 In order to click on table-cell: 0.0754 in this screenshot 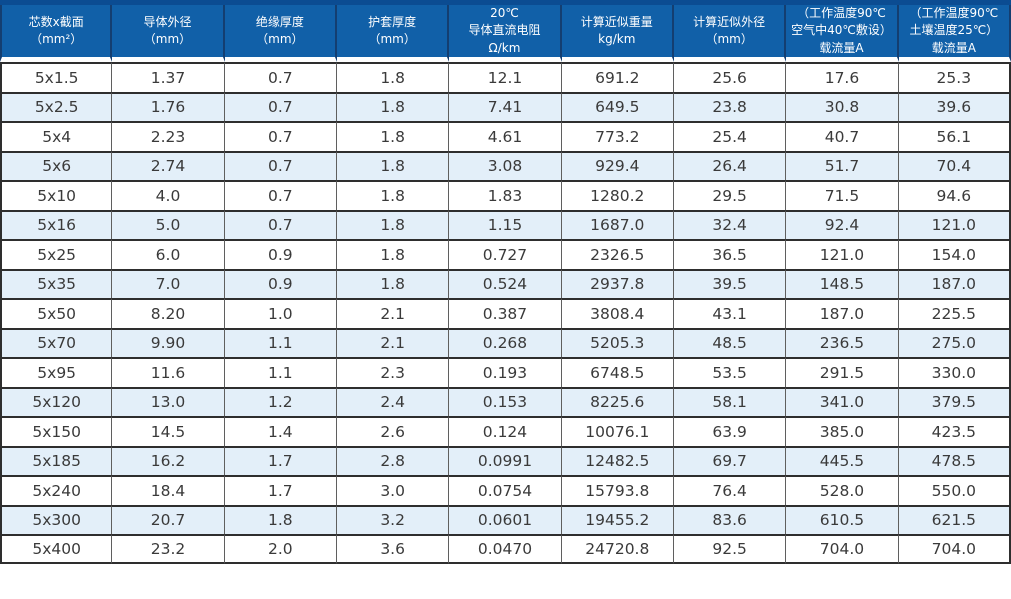, I will do `click(505, 490)`.